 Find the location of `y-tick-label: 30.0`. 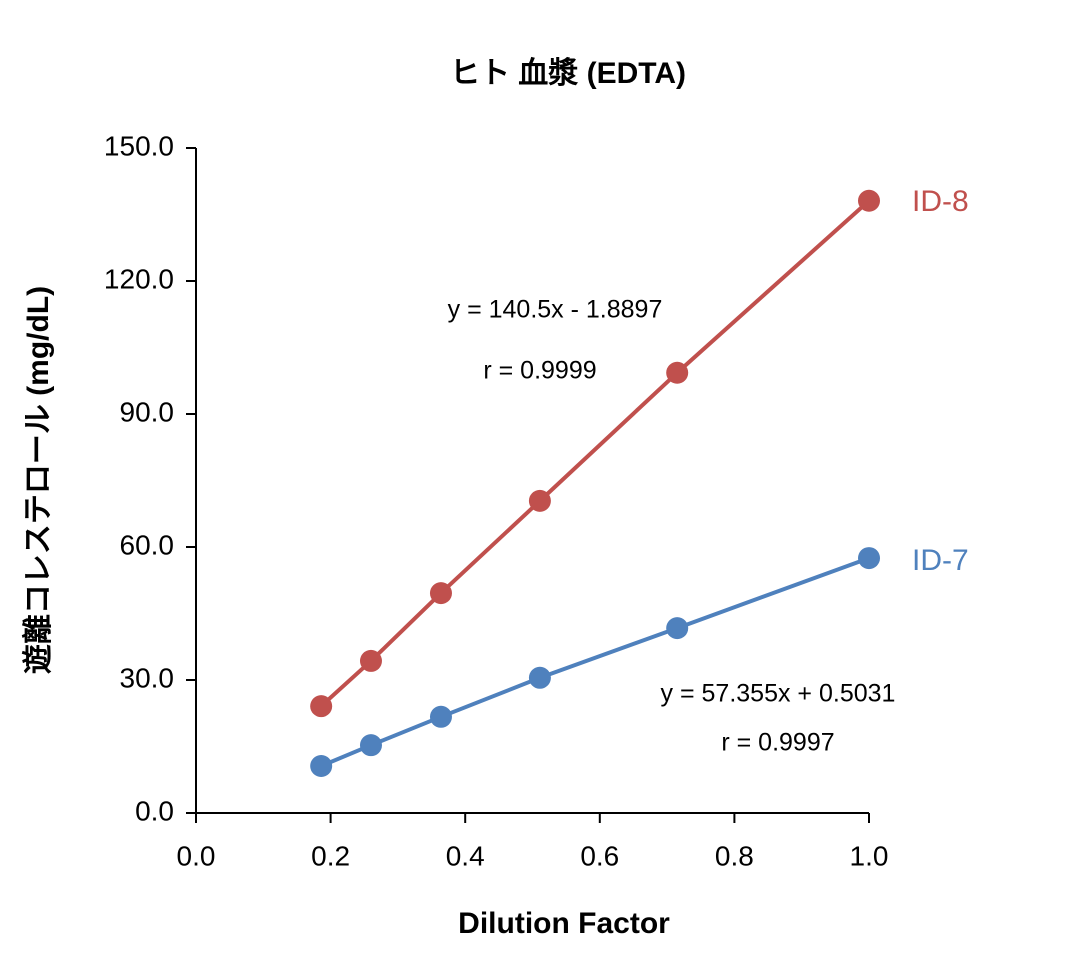

y-tick-label: 30.0 is located at coordinates (147, 677).